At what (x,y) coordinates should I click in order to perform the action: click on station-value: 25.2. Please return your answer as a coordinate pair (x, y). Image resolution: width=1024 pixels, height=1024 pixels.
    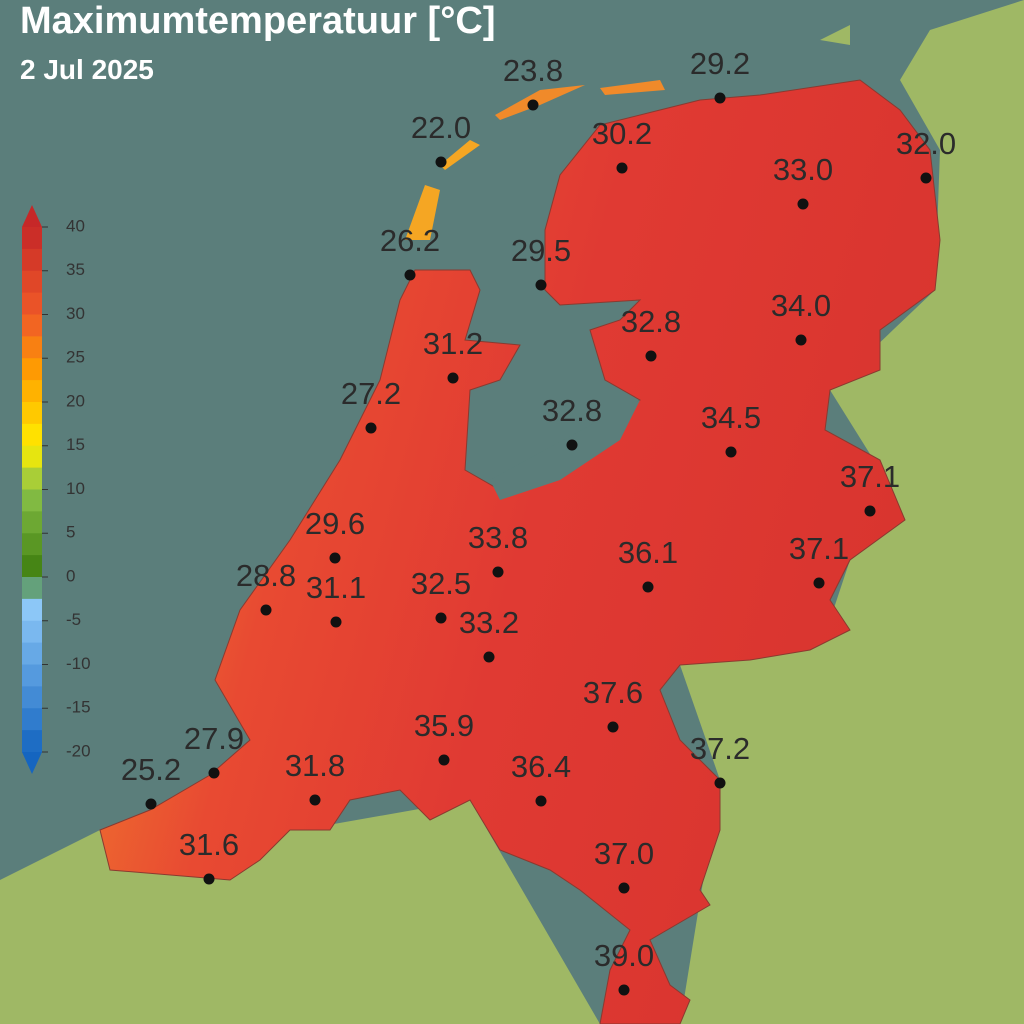
    Looking at the image, I should click on (151, 769).